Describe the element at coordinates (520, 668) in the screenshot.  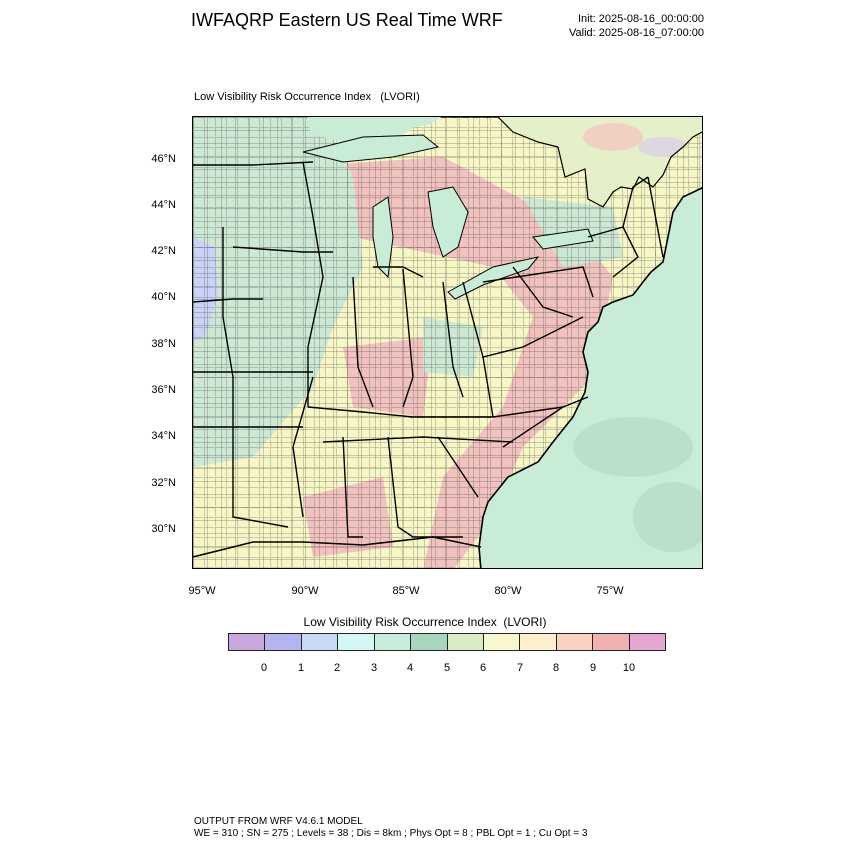
I see `colorbar-label: 7` at that location.